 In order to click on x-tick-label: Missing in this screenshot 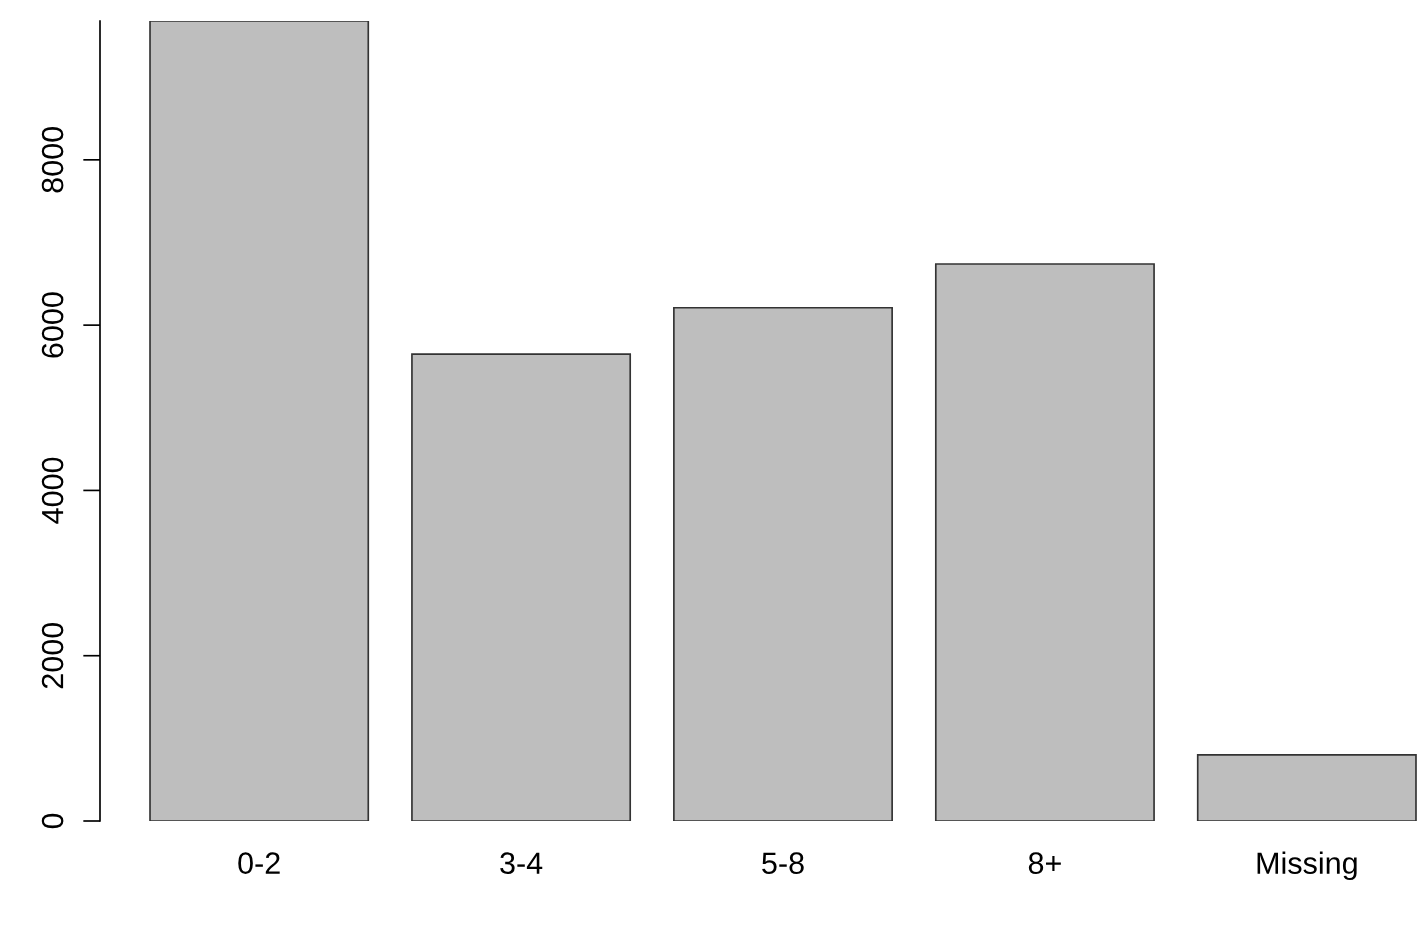, I will do `click(1307, 866)`.